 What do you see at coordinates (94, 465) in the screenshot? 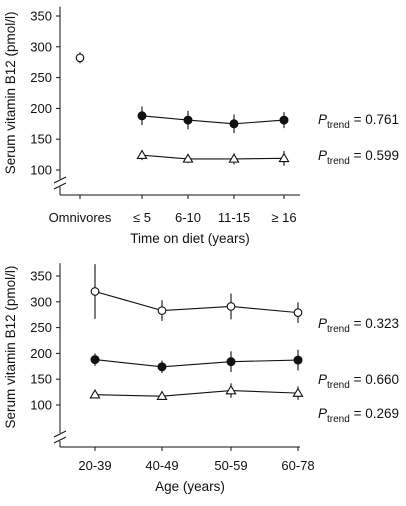
I see `x-tick-label: 20-39` at bounding box center [94, 465].